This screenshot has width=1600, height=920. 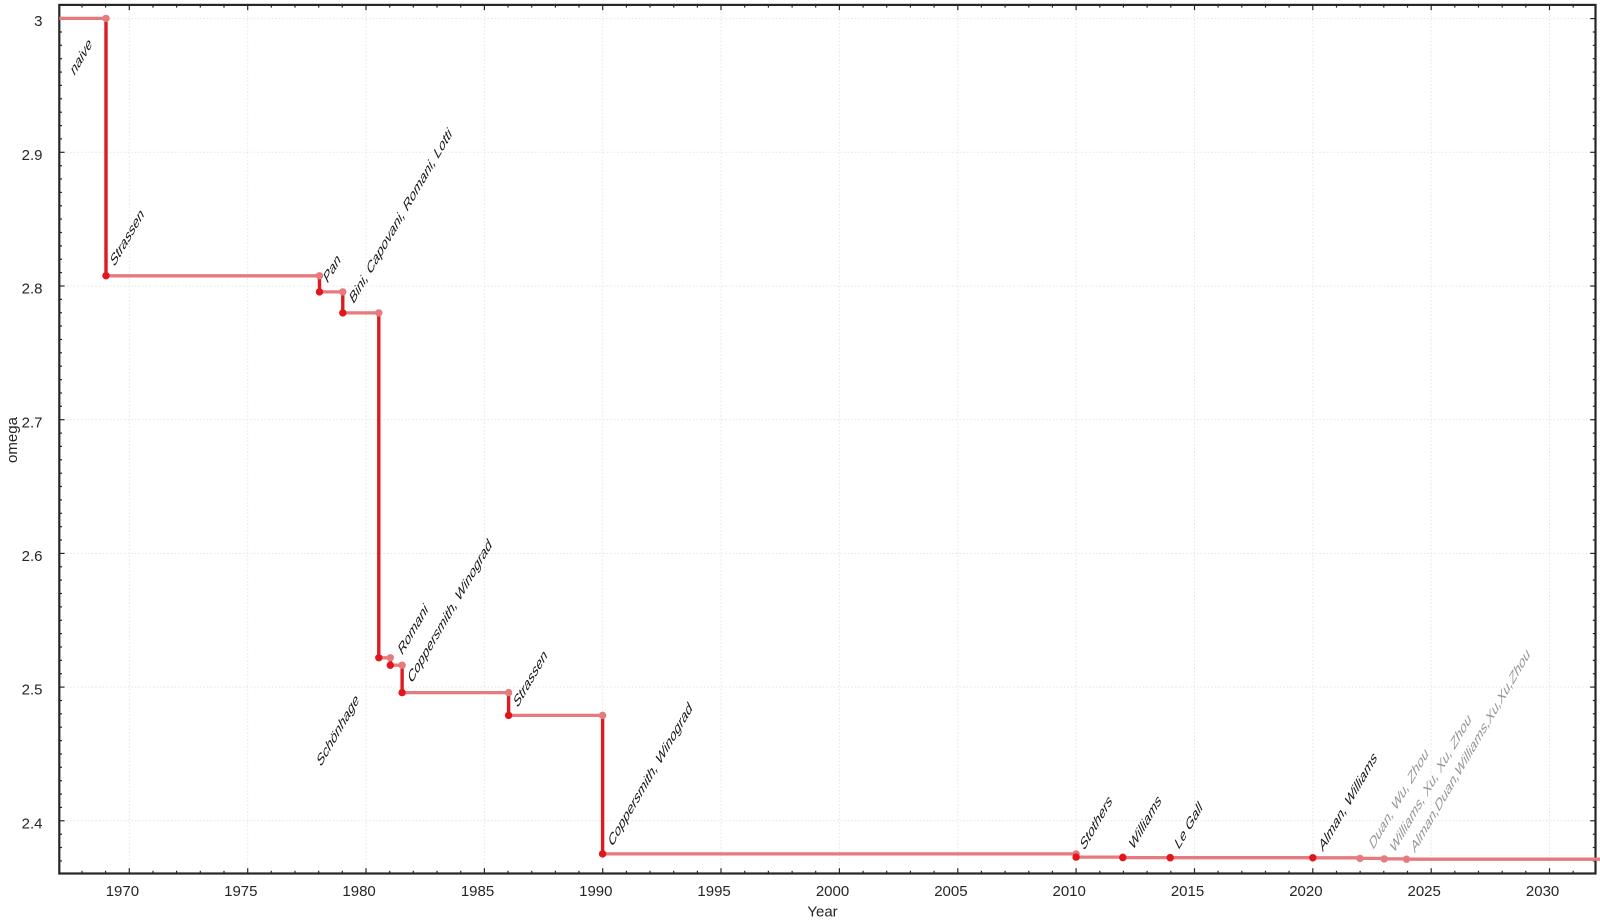 What do you see at coordinates (1305, 891) in the screenshot?
I see `svg-text: 2020` at bounding box center [1305, 891].